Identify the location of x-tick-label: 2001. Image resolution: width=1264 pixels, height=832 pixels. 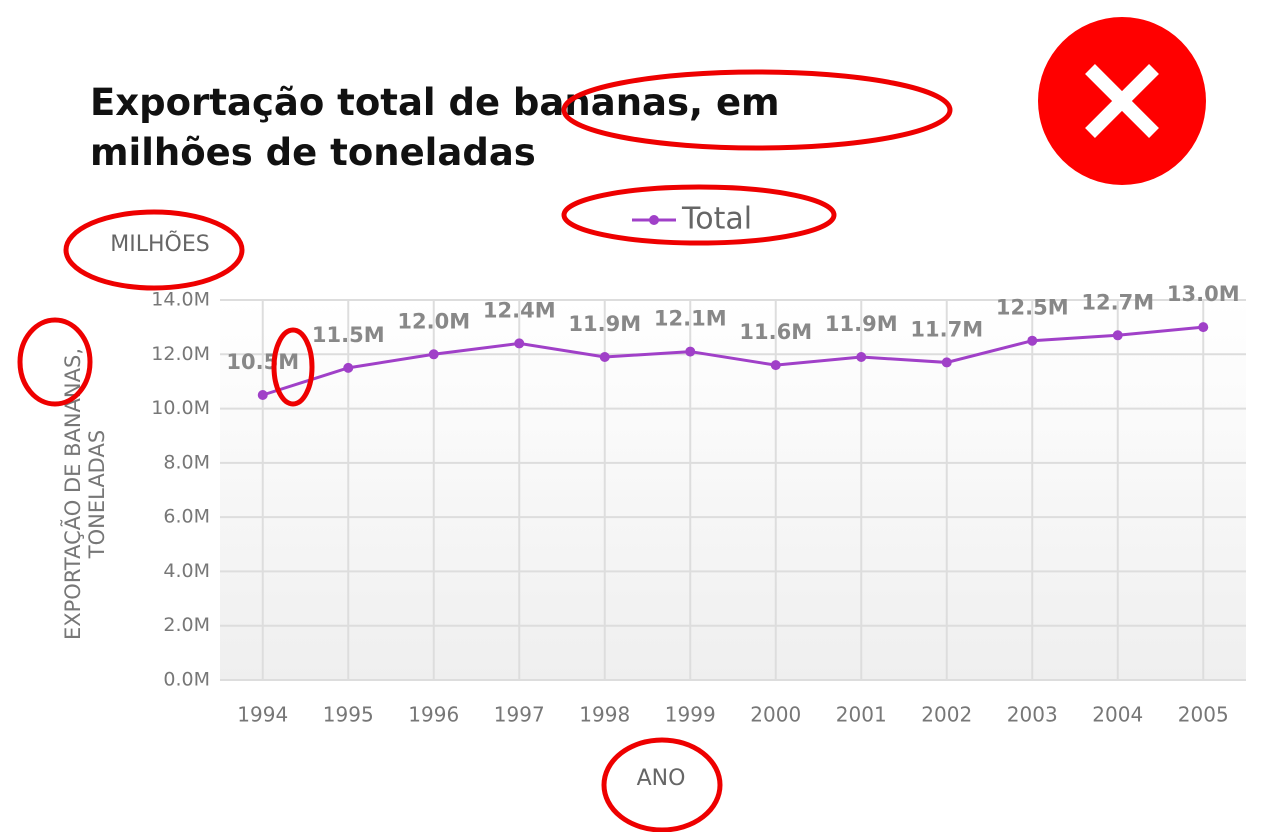
(861, 715).